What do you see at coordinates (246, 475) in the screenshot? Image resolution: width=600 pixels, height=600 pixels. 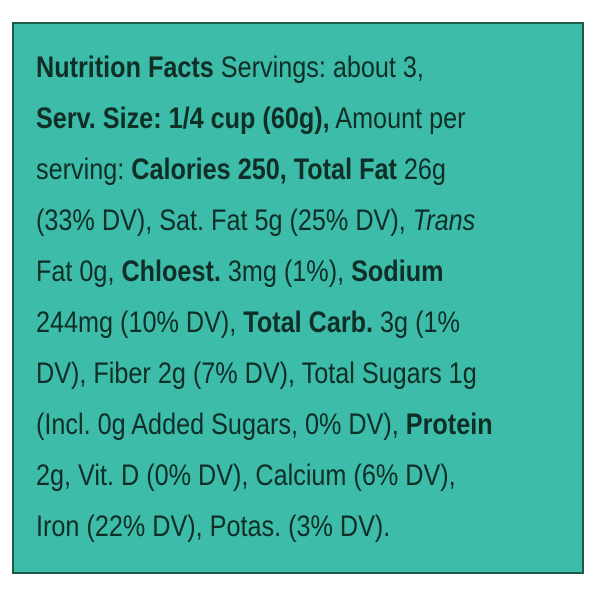 I see `text-segment: 2g, Vit. D (0% DV), Calcium (6% DV),` at bounding box center [246, 475].